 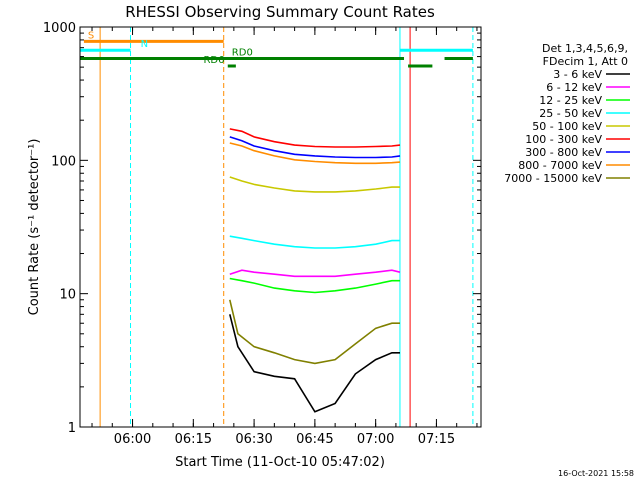 I want to click on x-tick-label-0715: 07:15, so click(x=436, y=439).